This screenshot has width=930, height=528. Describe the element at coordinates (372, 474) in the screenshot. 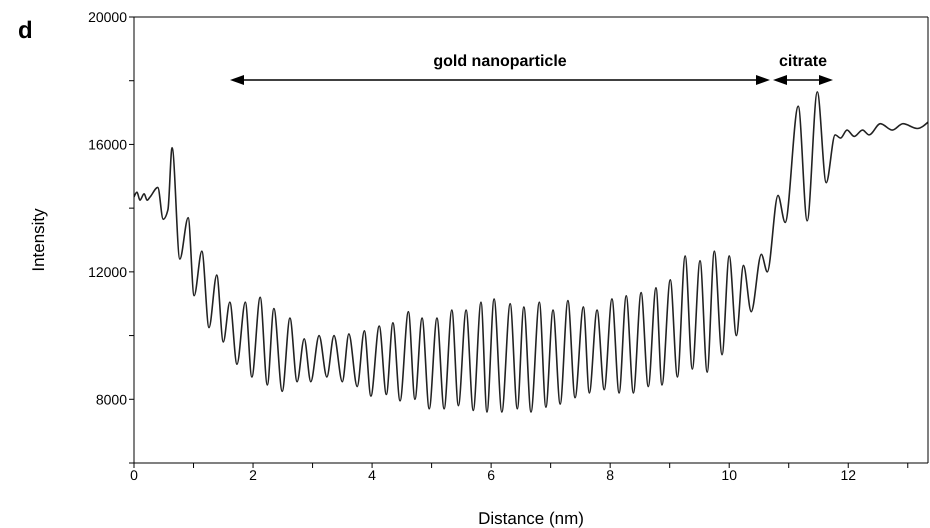

I see `x-tick-label: 4` at that location.